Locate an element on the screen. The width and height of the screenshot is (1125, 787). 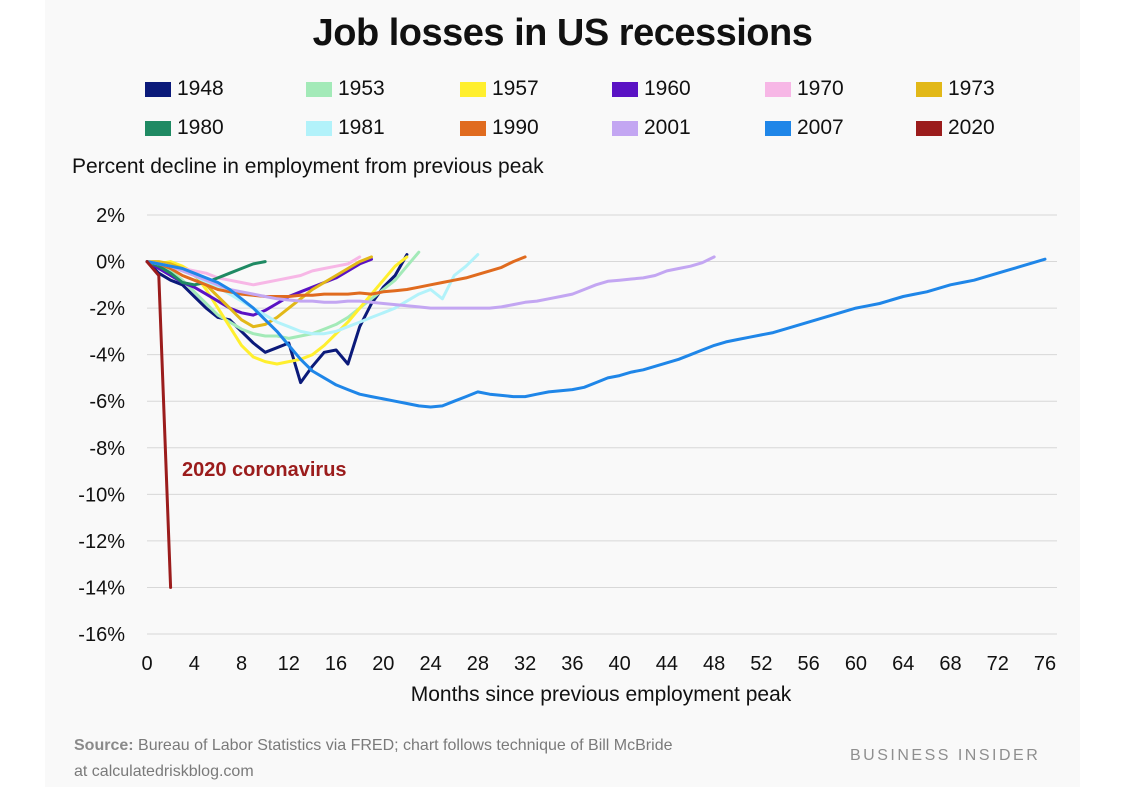
legend-label: 2001 is located at coordinates (667, 127).